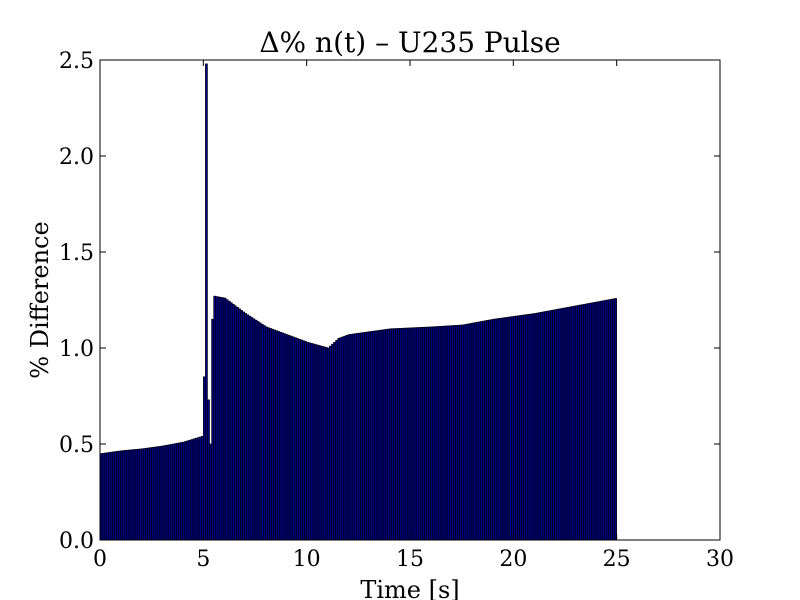 This screenshot has height=600, width=800. Describe the element at coordinates (409, 588) in the screenshot. I see `x-axis-label: Time [s]` at that location.